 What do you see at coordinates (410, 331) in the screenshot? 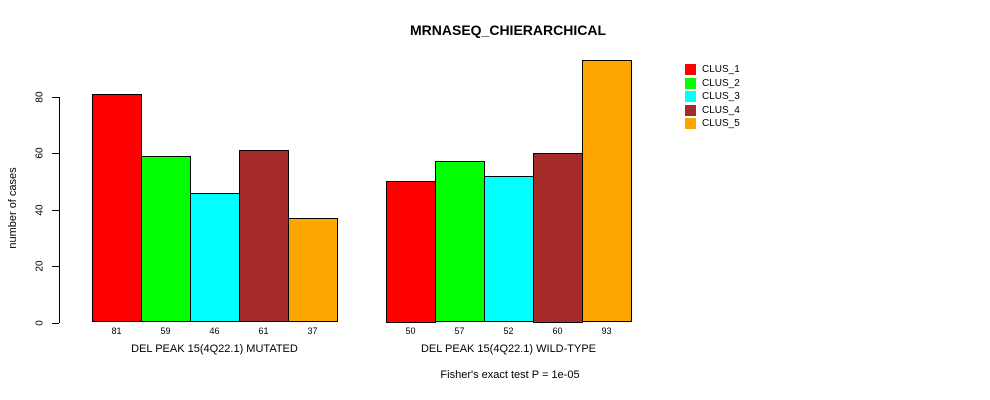
I see `bar-value-label: 50` at bounding box center [410, 331].